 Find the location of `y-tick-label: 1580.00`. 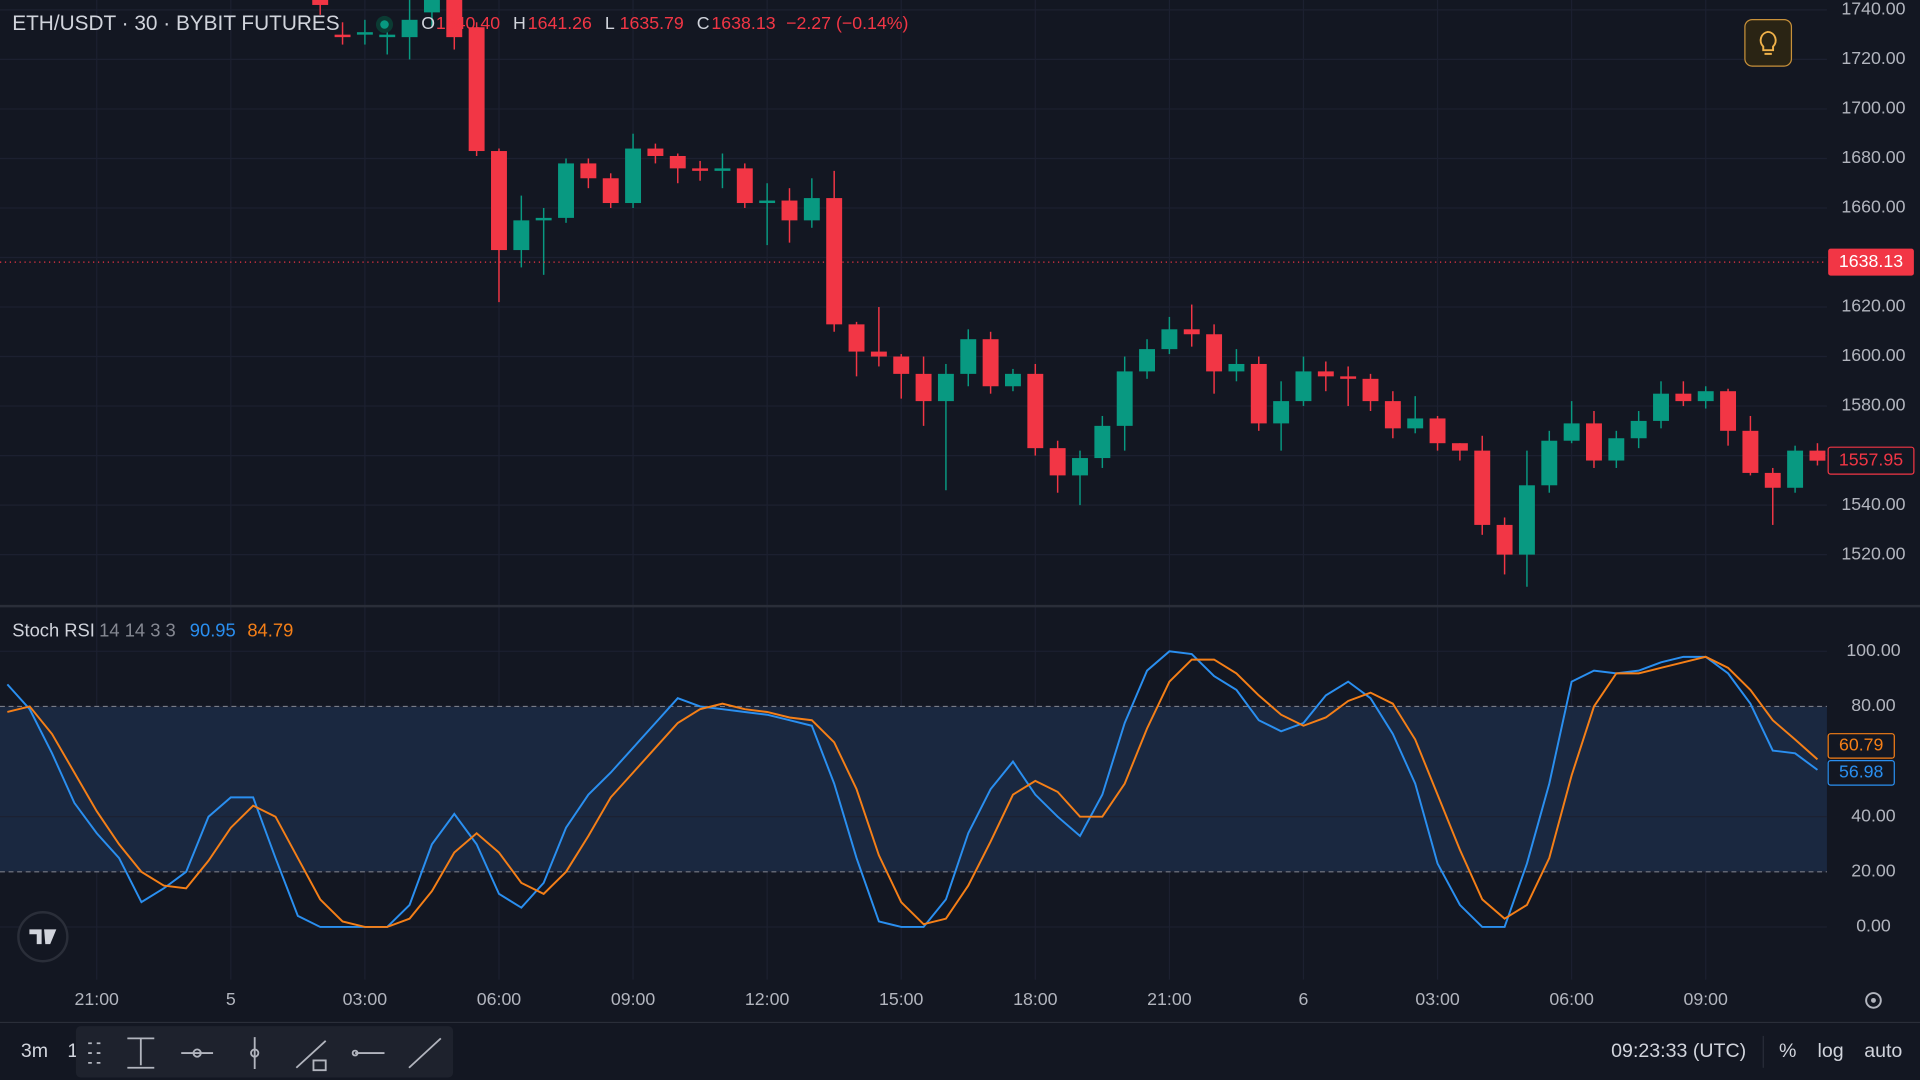

y-tick-label: 1580.00 is located at coordinates (1873, 405).